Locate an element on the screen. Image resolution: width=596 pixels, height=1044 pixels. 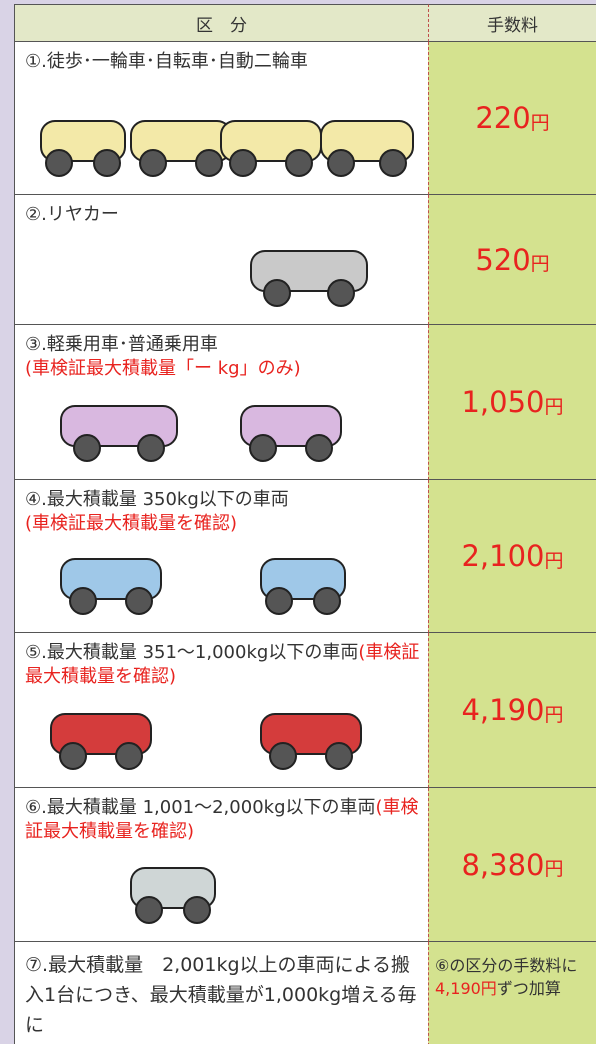
row-category: ①.徒歩･一輪車･自転車･自動二輪車 is located at coordinates (221, 118).